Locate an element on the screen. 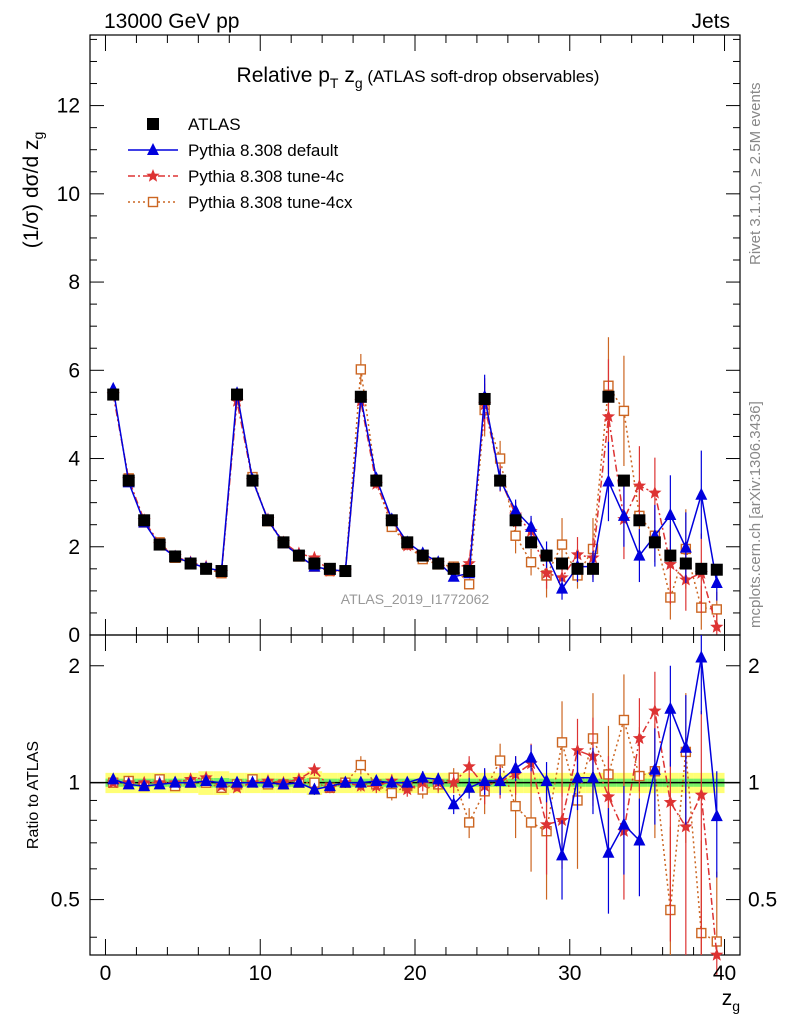  main-y-axis-label: (1/σ) dσ/d zg is located at coordinates (33, 190).